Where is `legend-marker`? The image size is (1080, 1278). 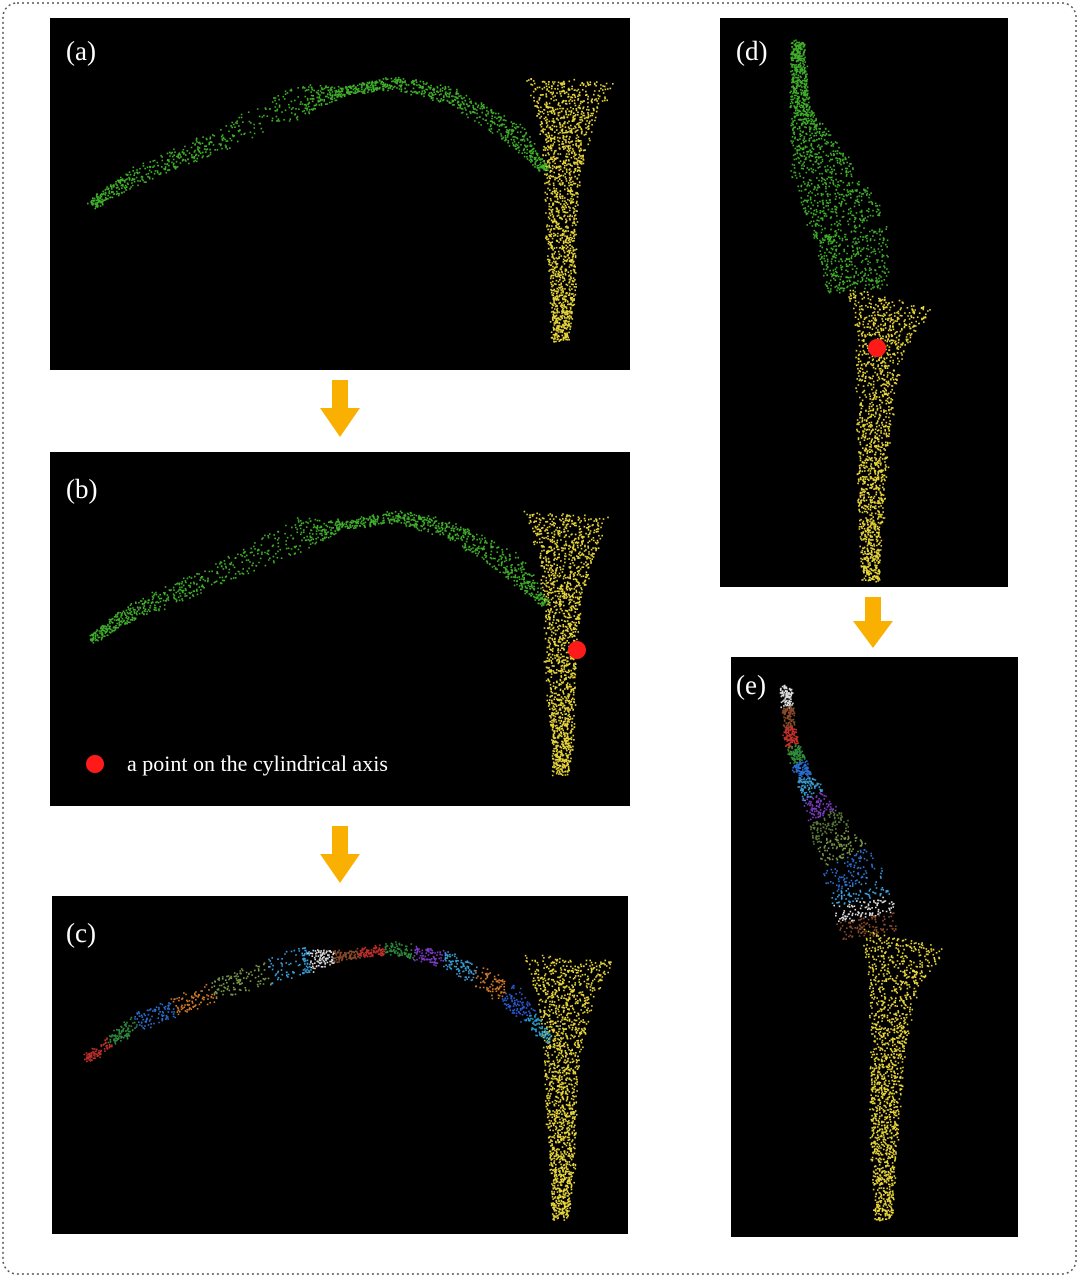 legend-marker is located at coordinates (95, 764).